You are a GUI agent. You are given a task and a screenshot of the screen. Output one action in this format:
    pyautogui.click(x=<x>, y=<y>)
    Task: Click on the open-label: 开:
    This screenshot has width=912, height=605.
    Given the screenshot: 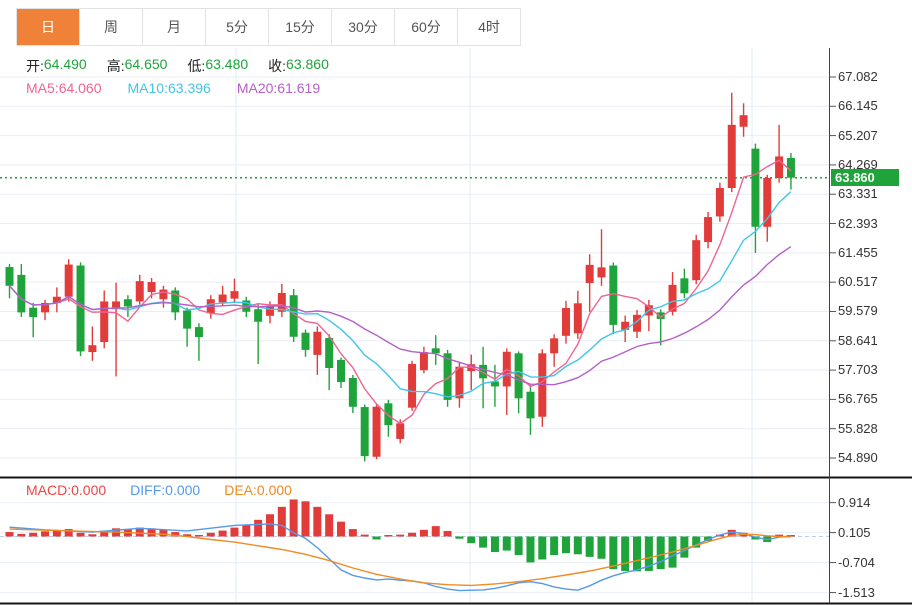 What is the action you would take?
    pyautogui.click(x=35, y=66)
    